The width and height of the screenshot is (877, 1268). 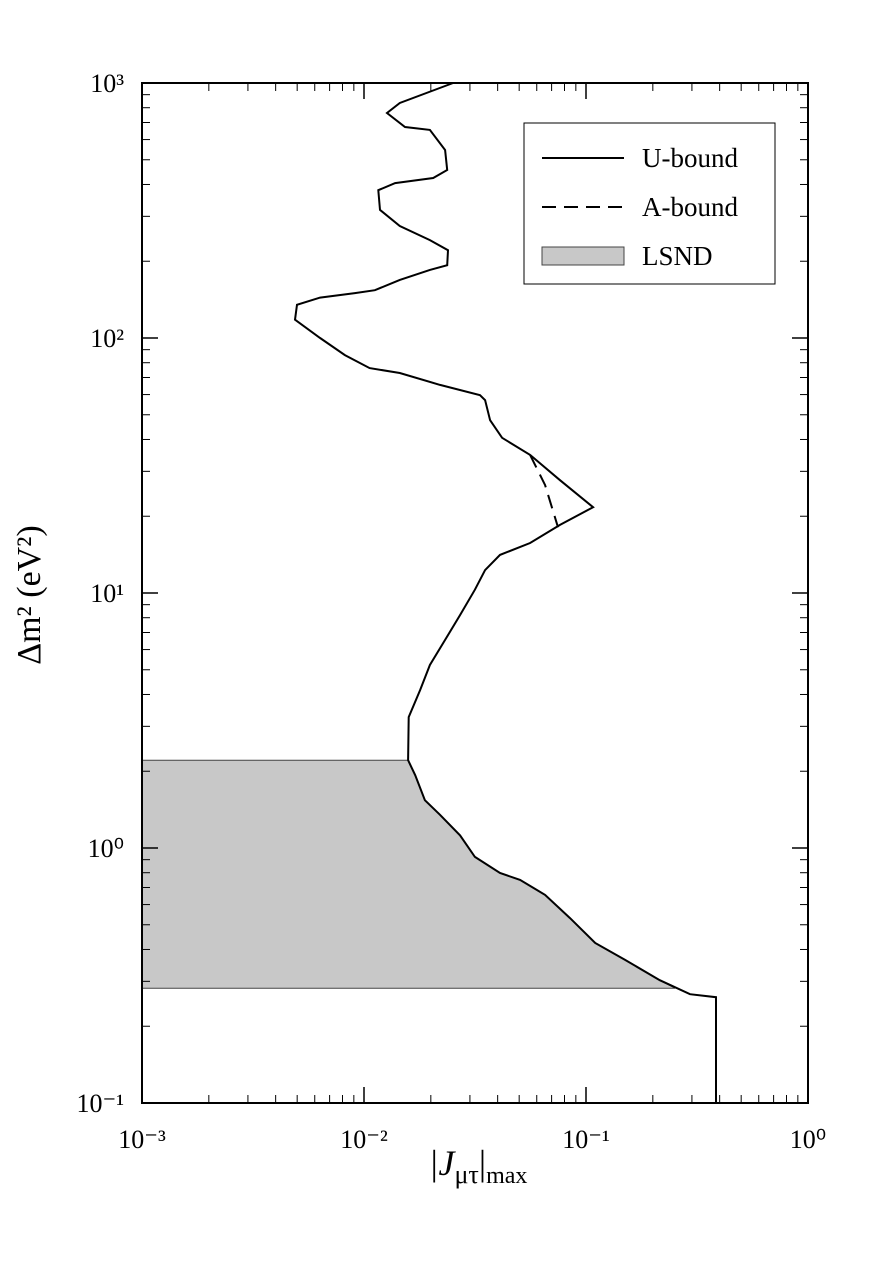 What do you see at coordinates (506, 1176) in the screenshot?
I see `x-label-part: max` at bounding box center [506, 1176].